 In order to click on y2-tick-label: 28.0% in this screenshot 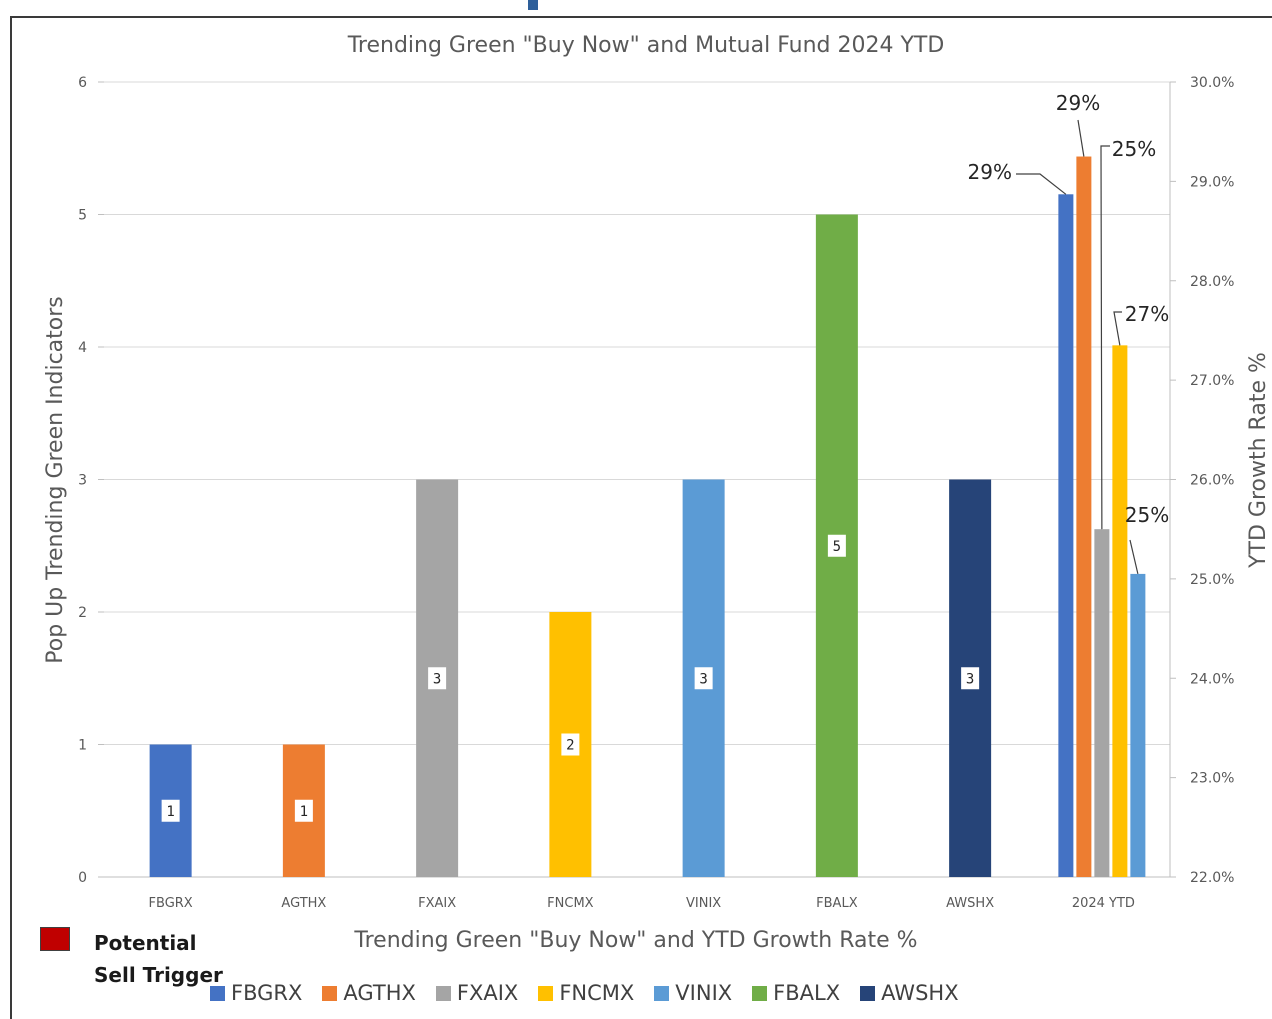, I will do `click(1212, 282)`.